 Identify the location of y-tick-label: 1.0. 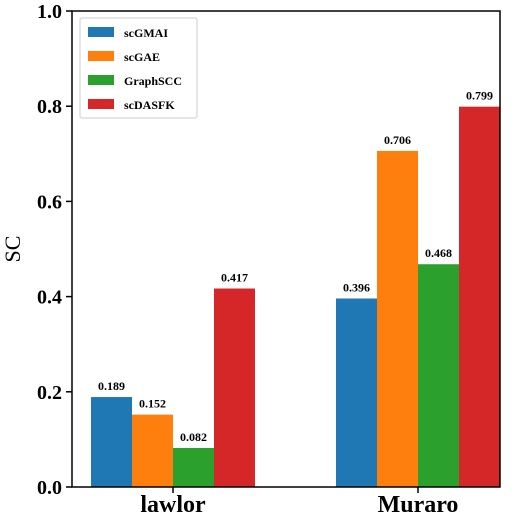
(49, 12).